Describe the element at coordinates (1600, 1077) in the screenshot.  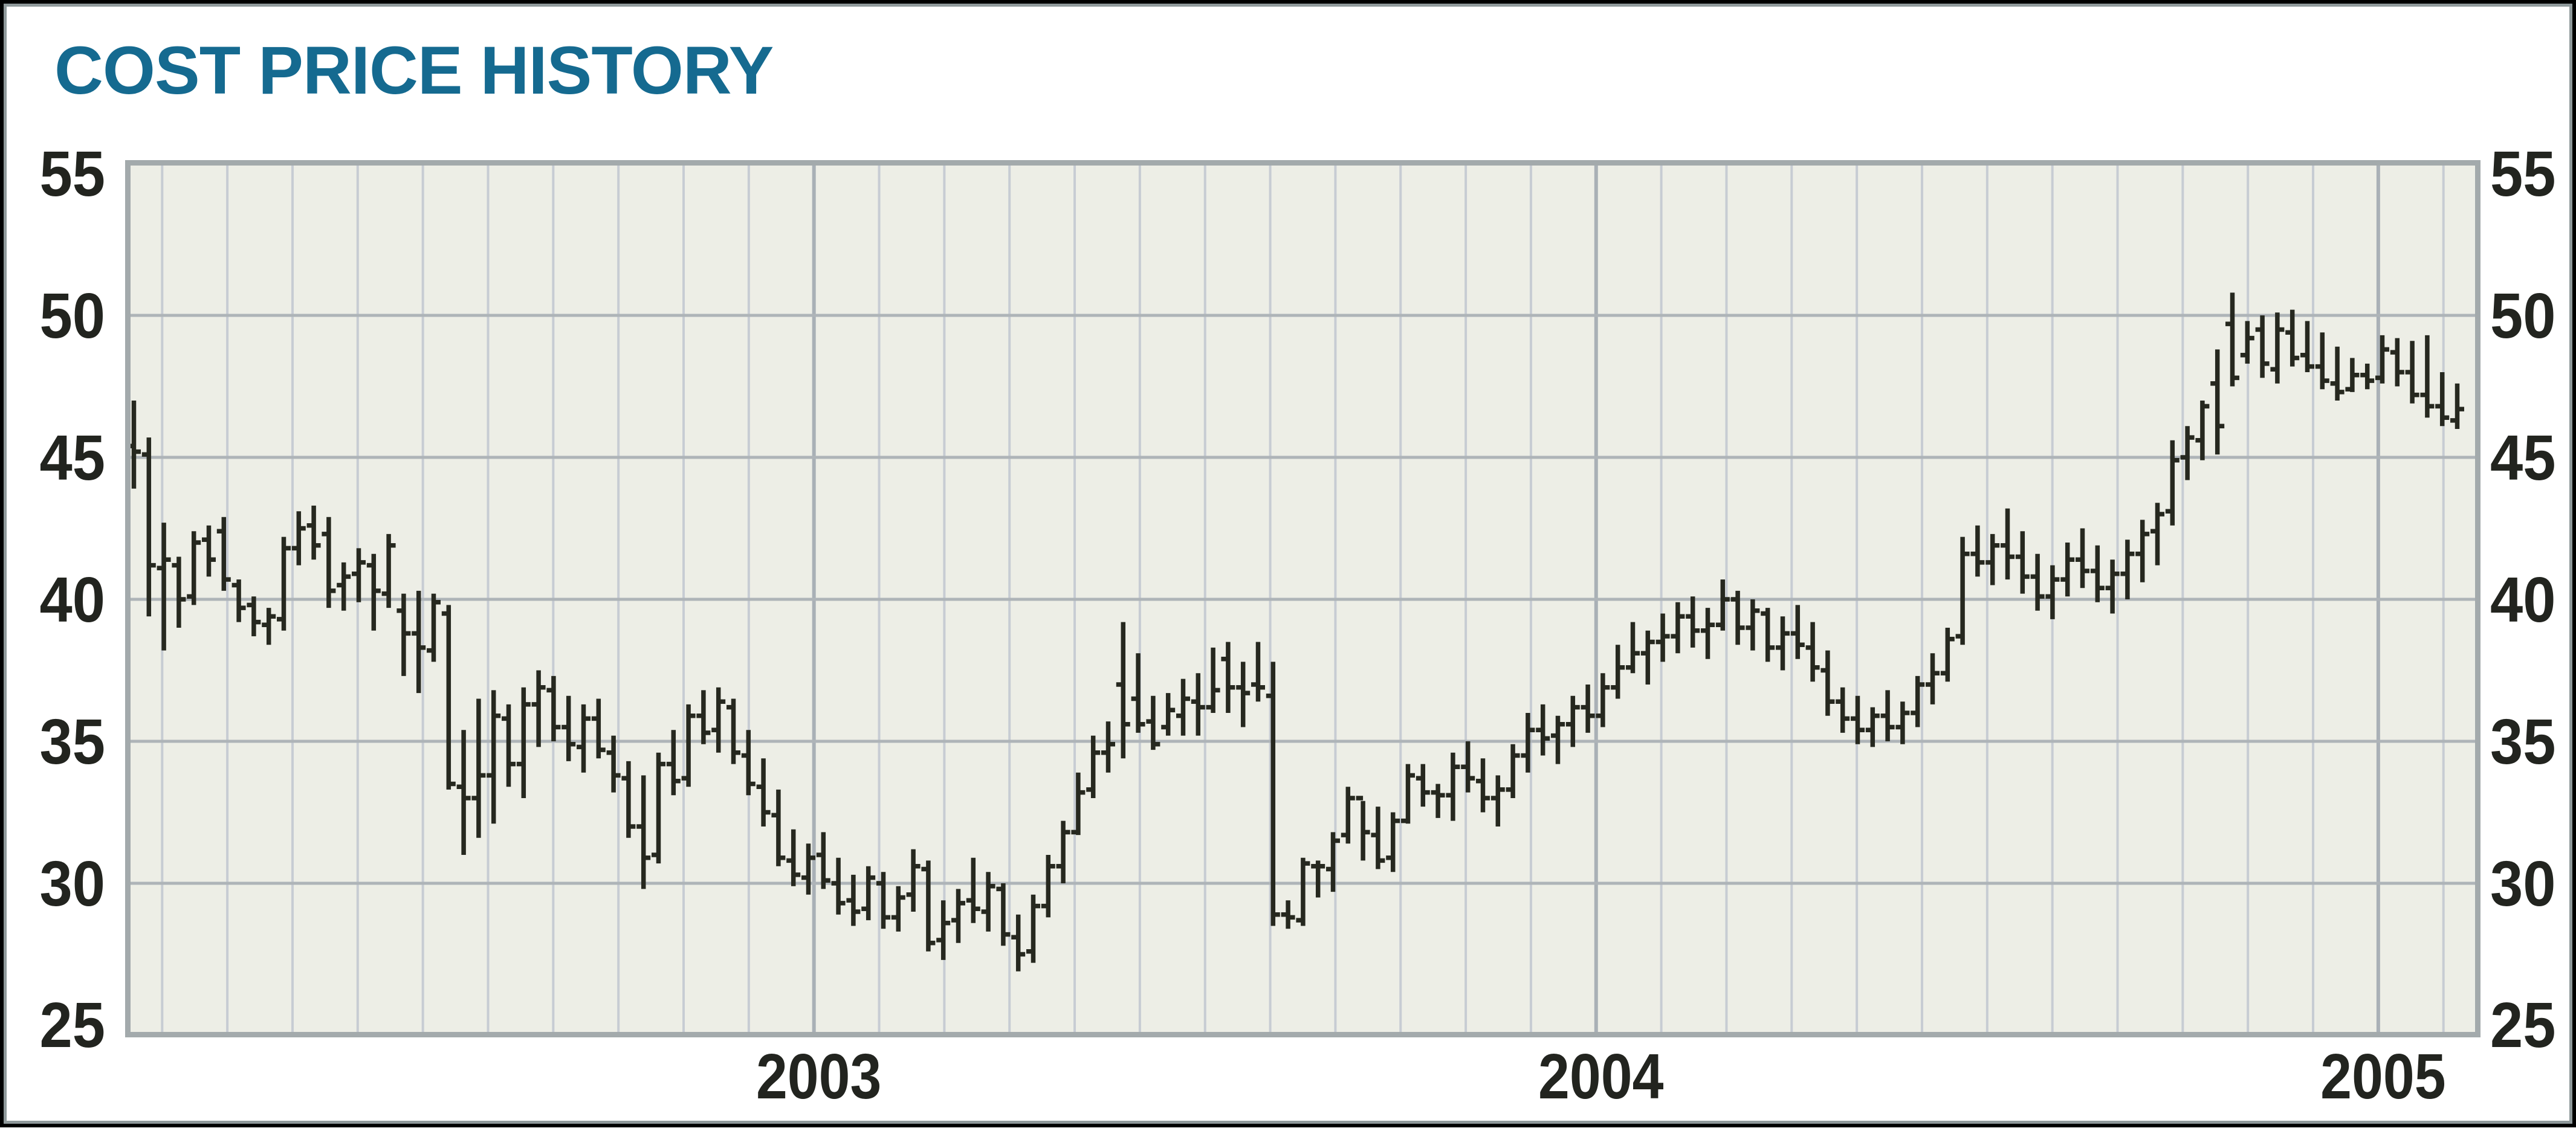
I see `x-axis-label-2004: 2004` at that location.